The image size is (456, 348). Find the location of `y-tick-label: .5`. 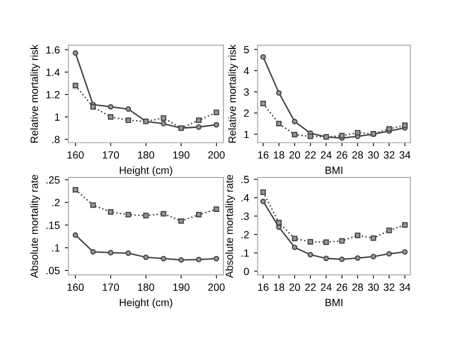

y-tick-label: .5 is located at coordinates (245, 180).